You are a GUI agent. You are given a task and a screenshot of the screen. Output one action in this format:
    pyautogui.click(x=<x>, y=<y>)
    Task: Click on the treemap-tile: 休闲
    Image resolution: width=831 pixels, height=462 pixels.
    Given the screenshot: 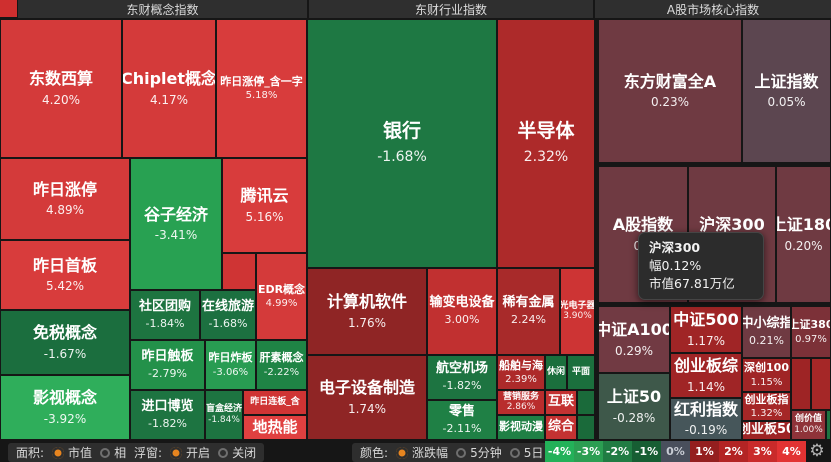 What is the action you would take?
    pyautogui.click(x=556, y=372)
    